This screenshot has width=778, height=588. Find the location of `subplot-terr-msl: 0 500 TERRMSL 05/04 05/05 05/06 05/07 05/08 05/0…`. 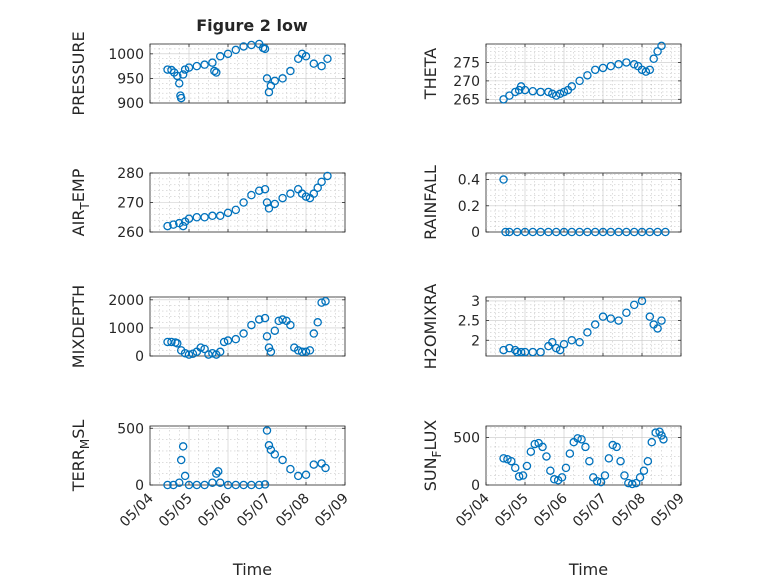

subplot-terr-msl: 0 500 TERRMSL 05/04 05/05 05/06 05/07 05/08 05/0… is located at coordinates (210, 499).